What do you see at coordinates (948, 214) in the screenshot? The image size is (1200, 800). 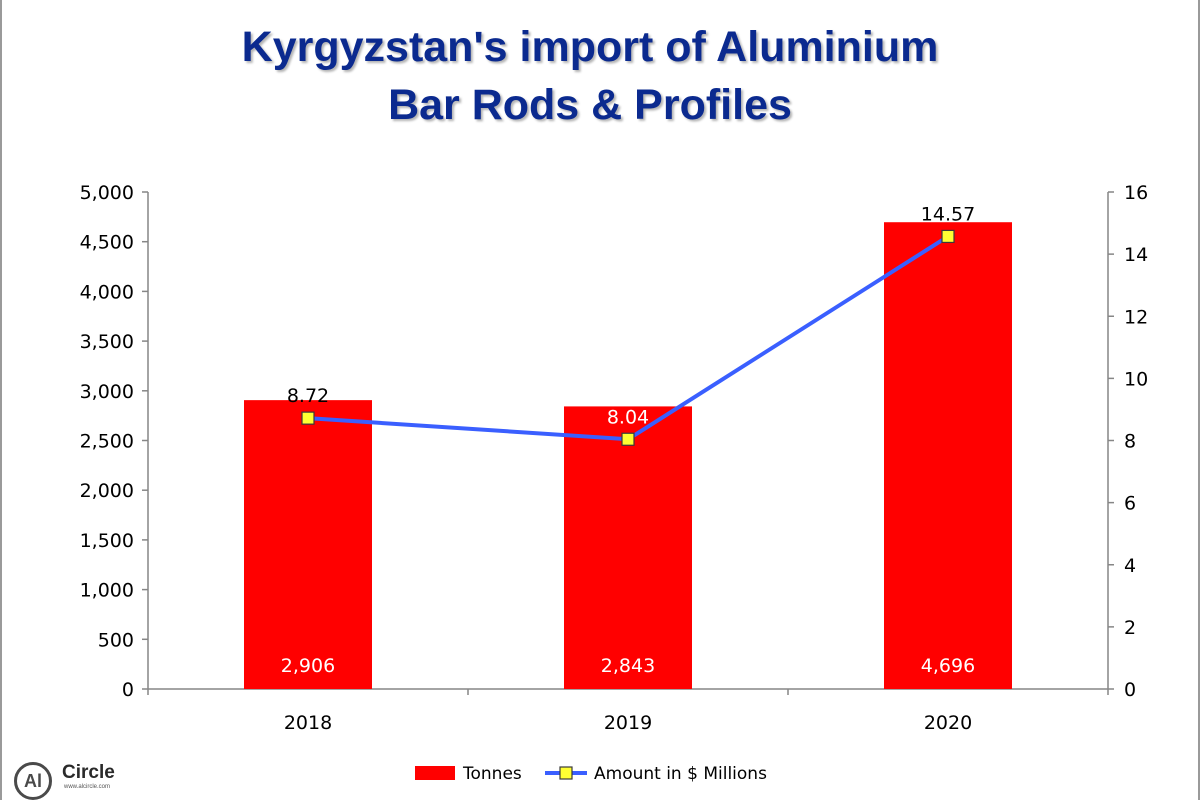 I see `line-data-label: 14.57` at bounding box center [948, 214].